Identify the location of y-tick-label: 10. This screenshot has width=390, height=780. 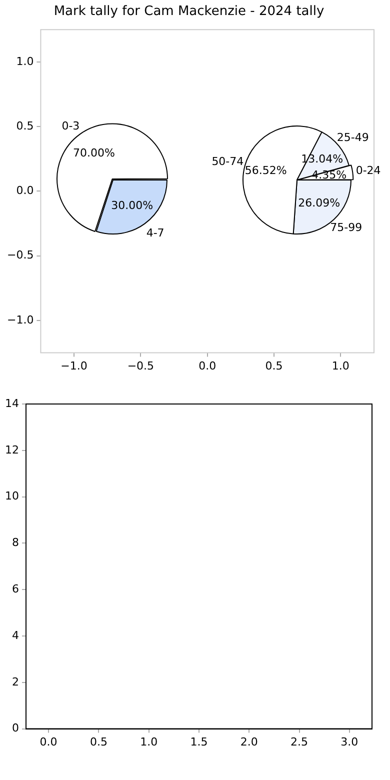
(11, 496).